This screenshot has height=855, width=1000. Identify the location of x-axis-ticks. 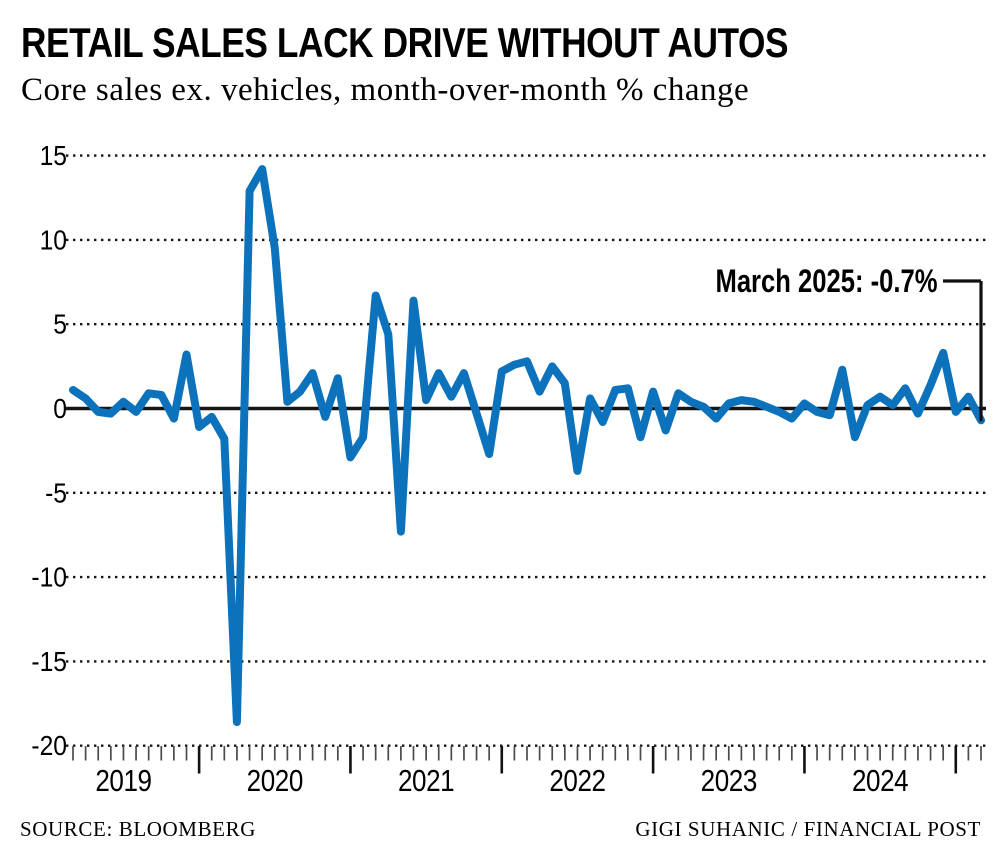
(527, 760).